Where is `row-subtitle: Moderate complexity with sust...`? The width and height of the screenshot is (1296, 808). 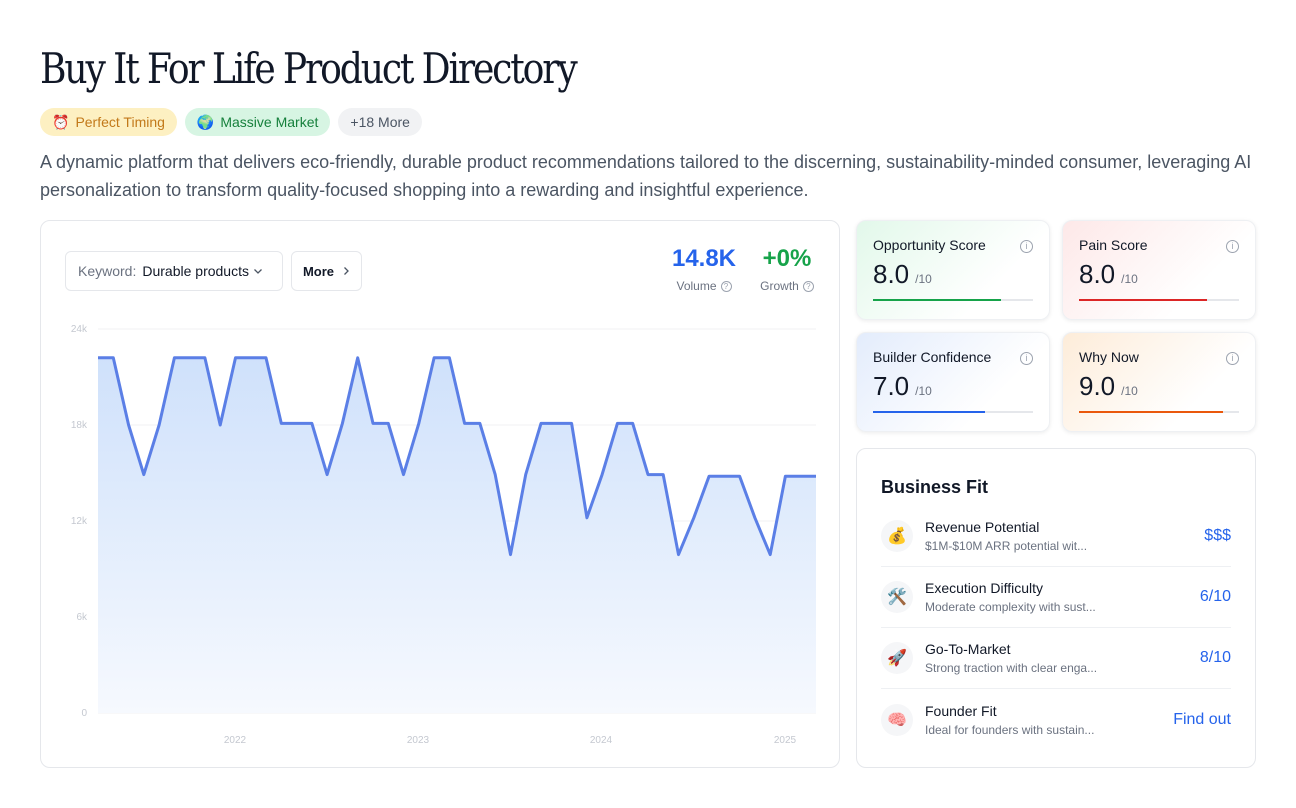
row-subtitle: Moderate complexity with sust... is located at coordinates (1010, 607).